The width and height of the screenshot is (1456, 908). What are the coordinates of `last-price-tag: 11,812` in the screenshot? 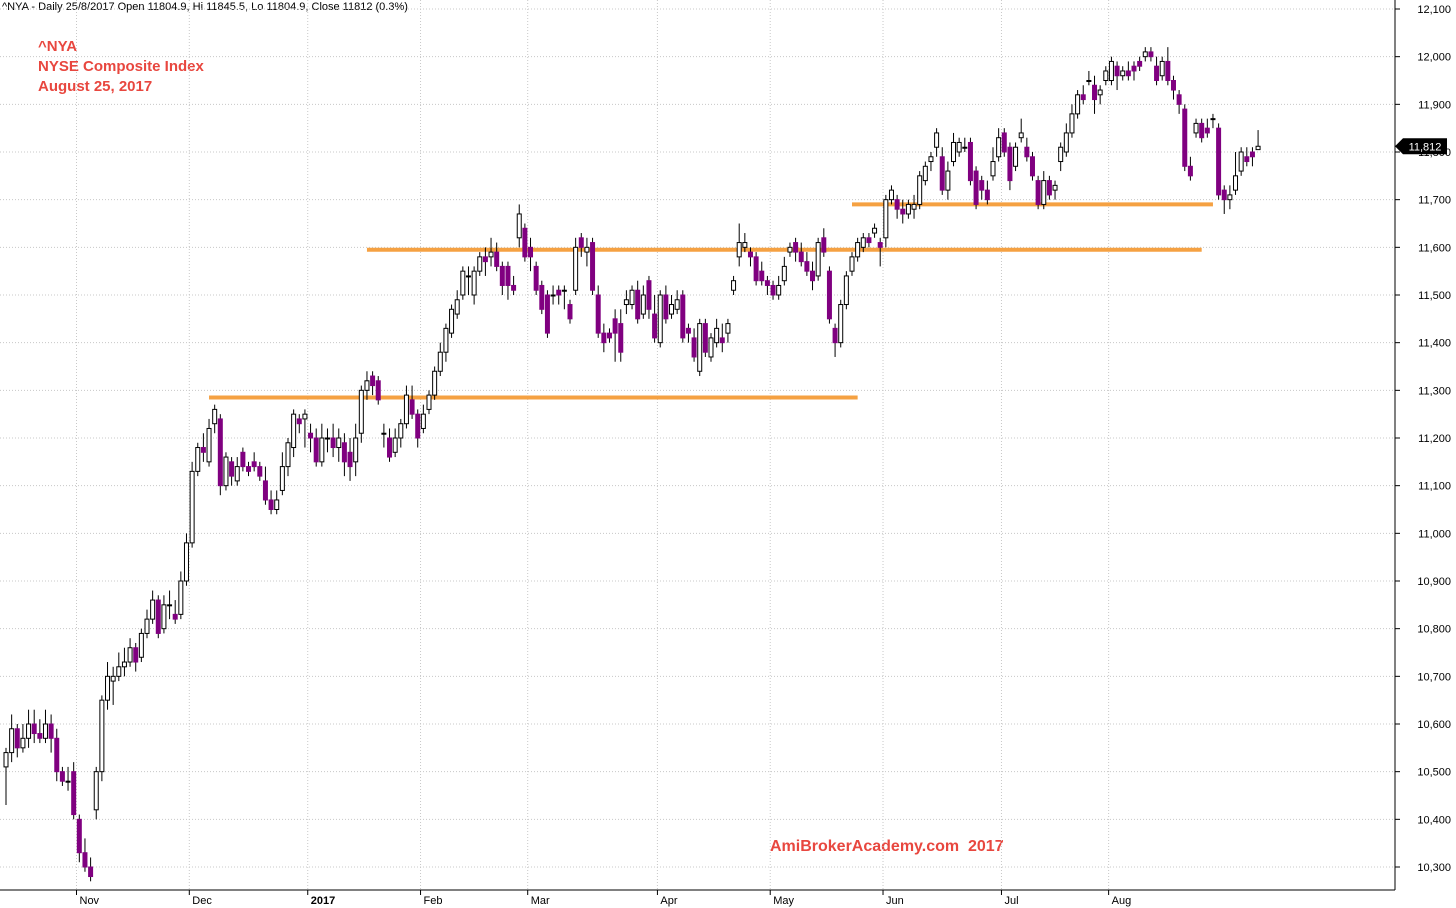 It's located at (1421, 146).